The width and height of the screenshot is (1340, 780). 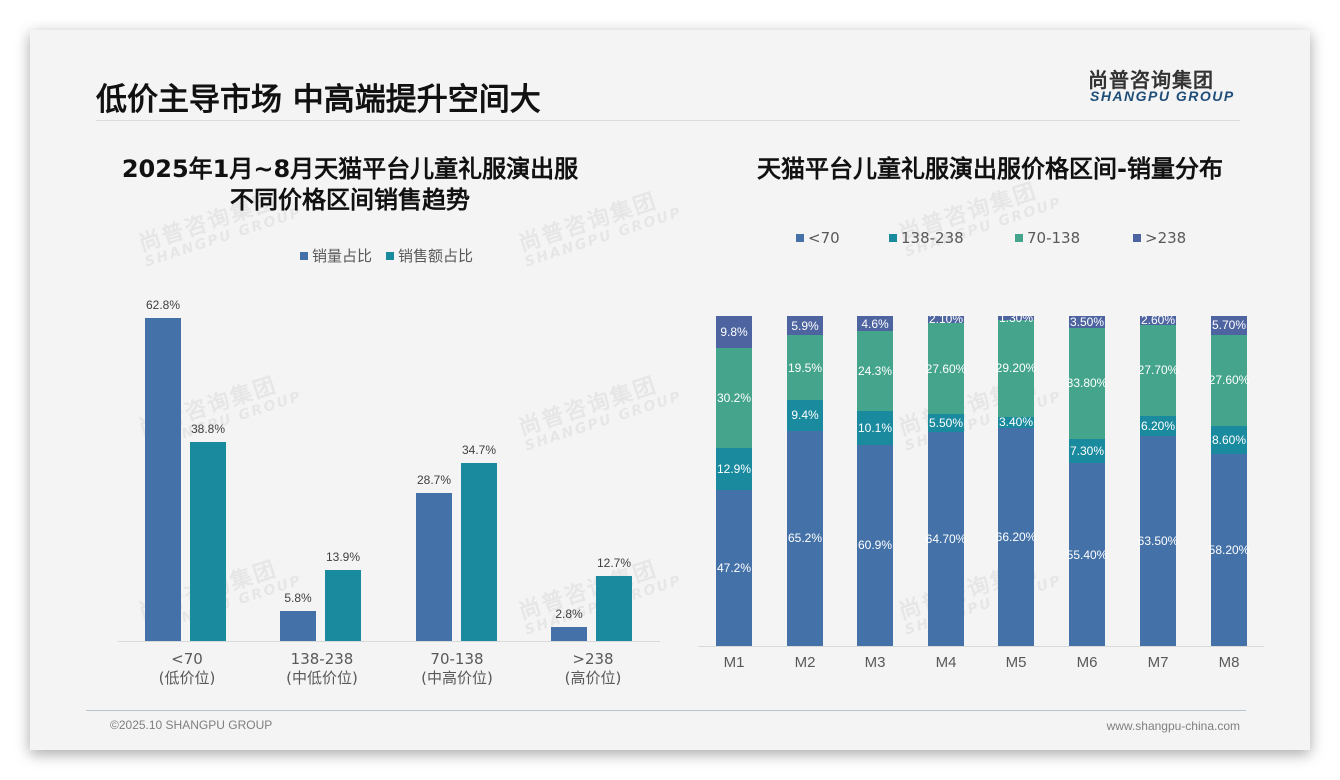 What do you see at coordinates (875, 323) in the screenshot?
I see `segment-value-label: 4.6%` at bounding box center [875, 323].